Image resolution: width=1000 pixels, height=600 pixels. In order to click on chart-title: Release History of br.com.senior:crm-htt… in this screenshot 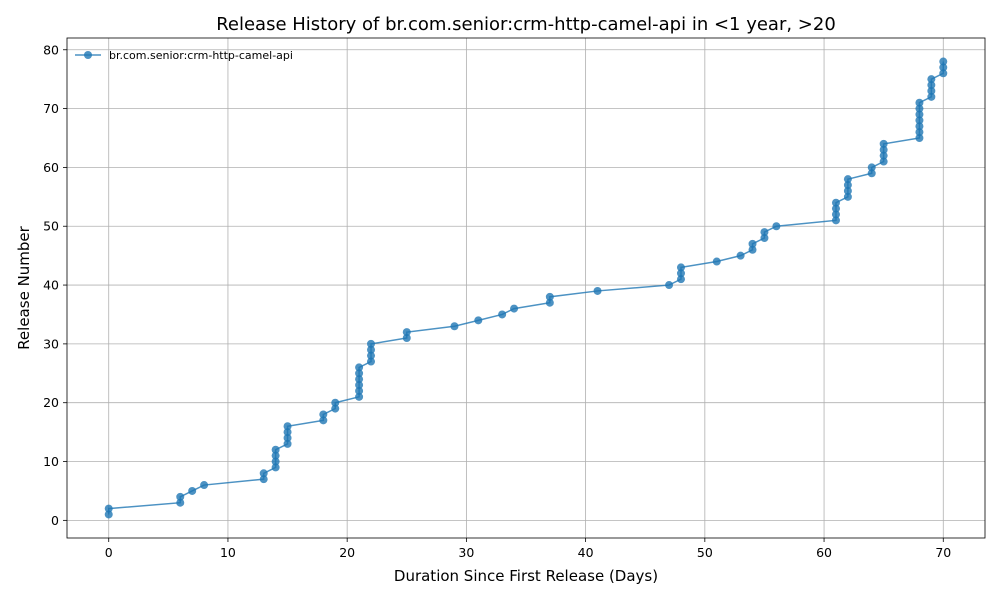, I will do `click(526, 24)`.